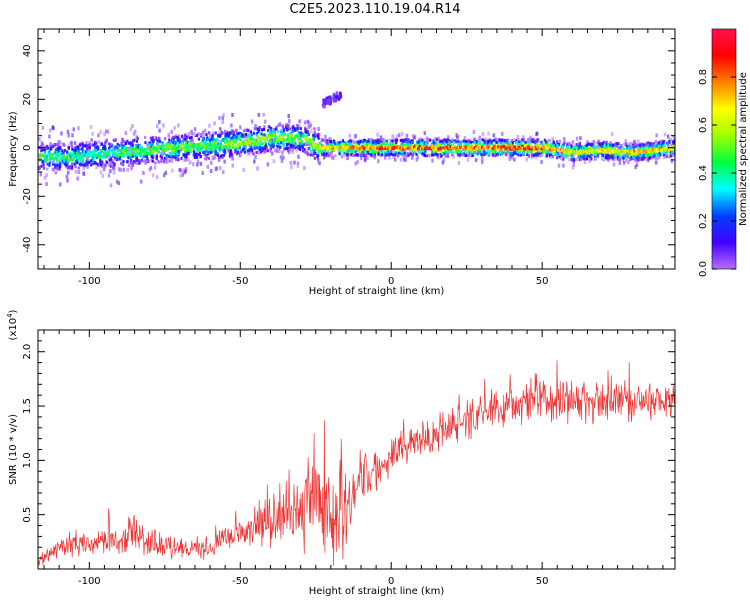  What do you see at coordinates (240, 281) in the screenshot?
I see `x-tick-label: -50` at bounding box center [240, 281].